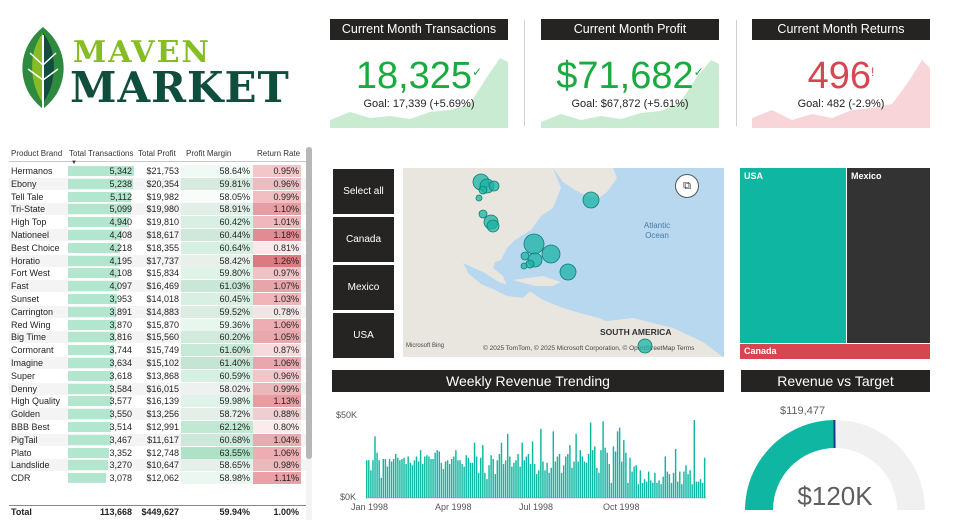  What do you see at coordinates (157, 222) in the screenshot?
I see `table-row: High Top 4,940 $19,810 60.42% 1.01%` at bounding box center [157, 222].